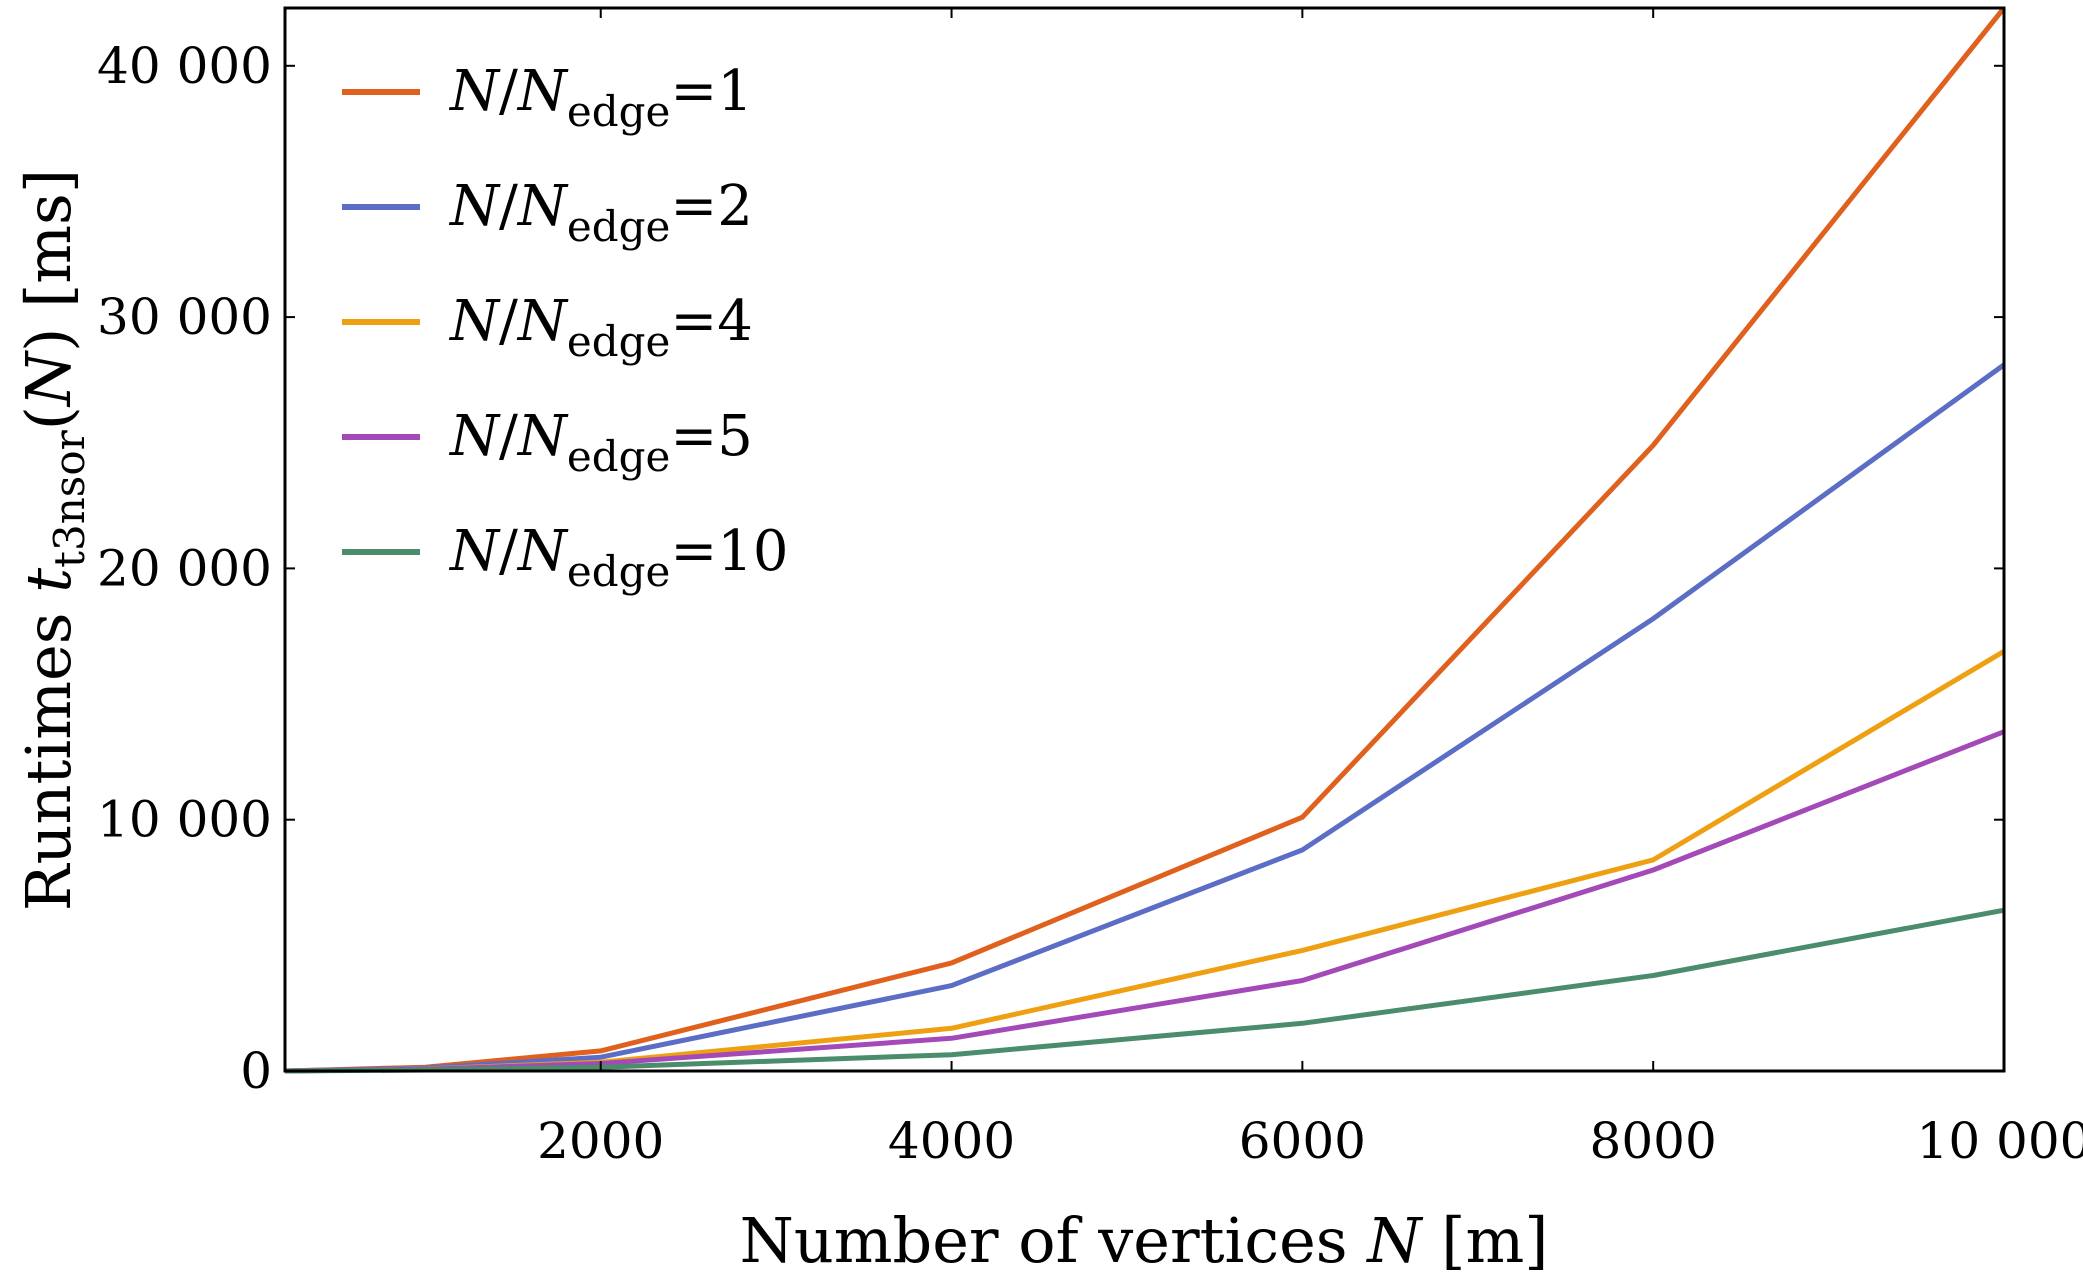  I want to click on y-tick-label: 20 000, so click(184, 568).